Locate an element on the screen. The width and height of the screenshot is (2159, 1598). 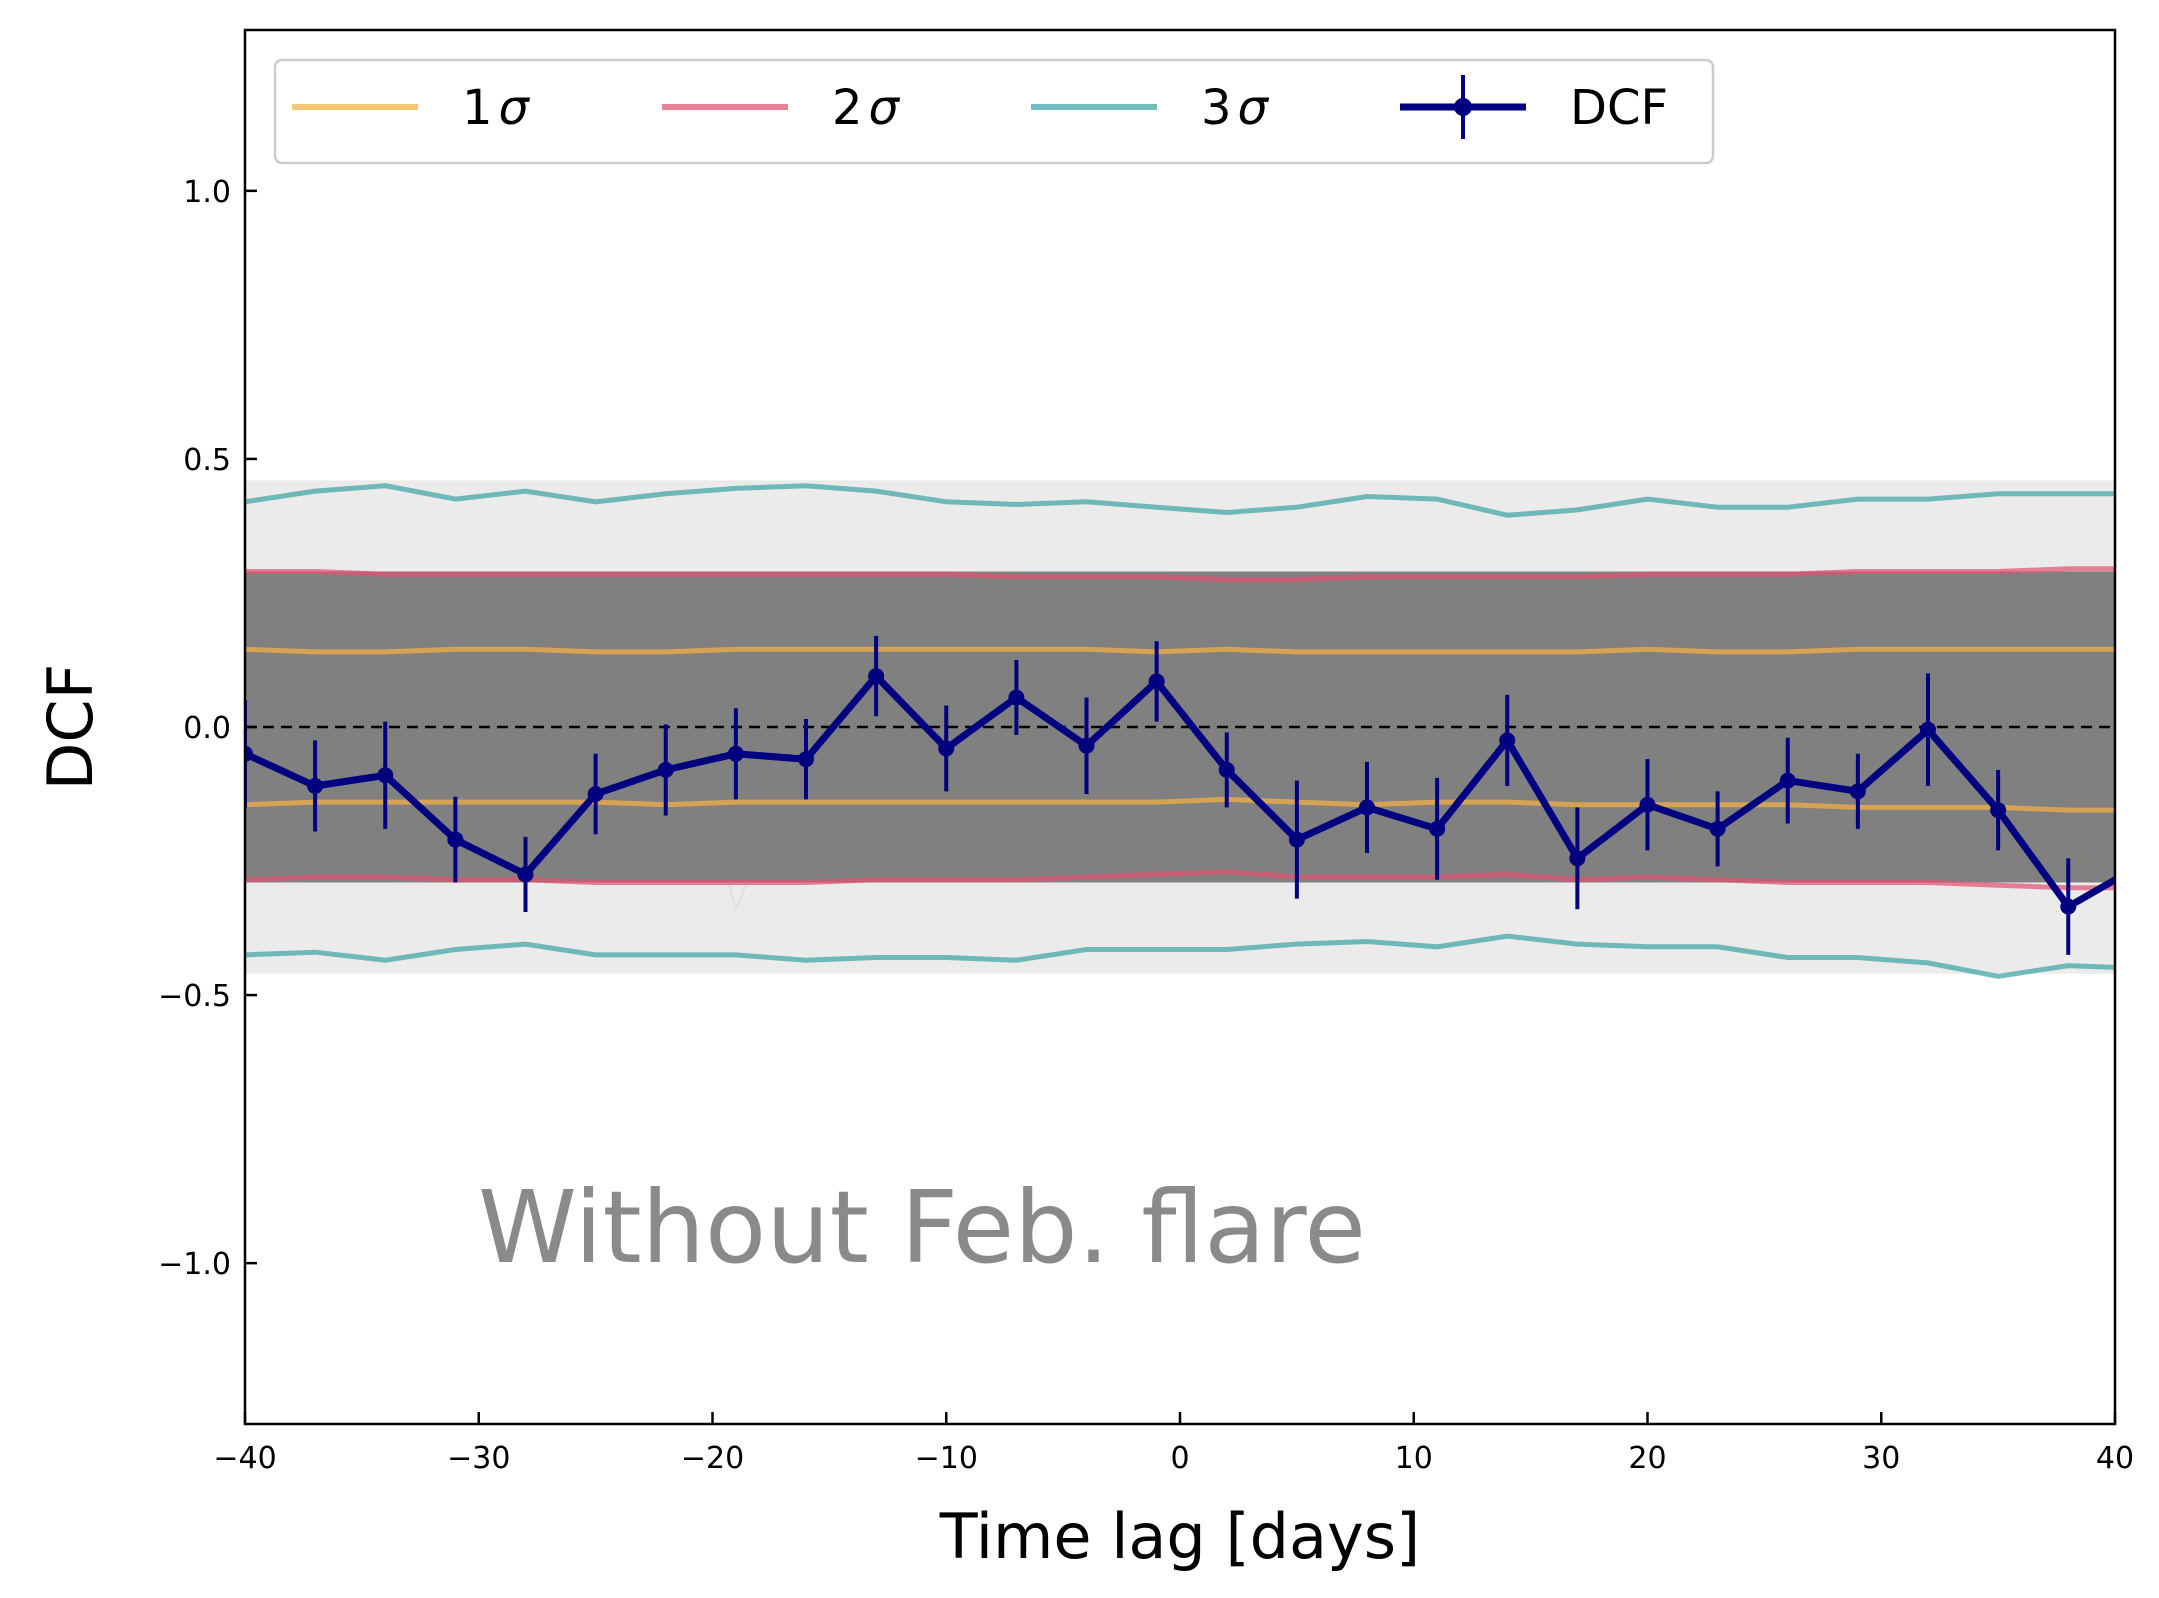
x-tick-label: 30 is located at coordinates (1881, 1458).